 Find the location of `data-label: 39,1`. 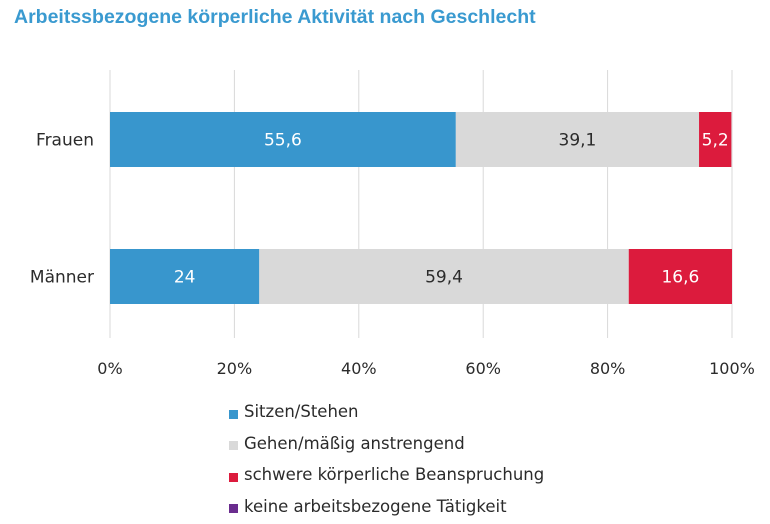

data-label: 39,1 is located at coordinates (578, 141).